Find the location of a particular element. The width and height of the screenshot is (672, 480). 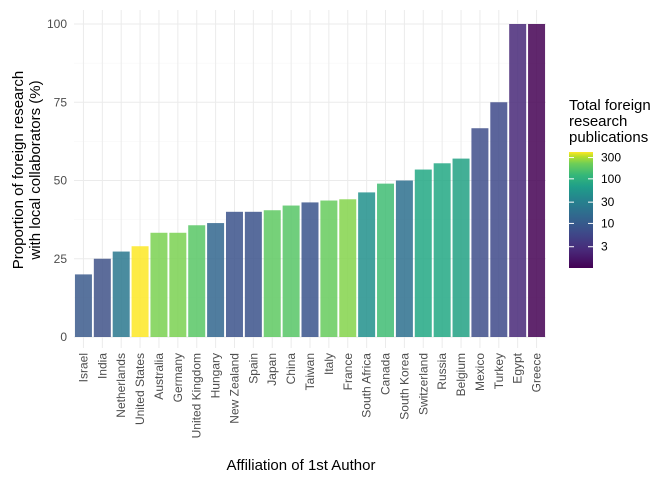

bar-greece is located at coordinates (537, 180).